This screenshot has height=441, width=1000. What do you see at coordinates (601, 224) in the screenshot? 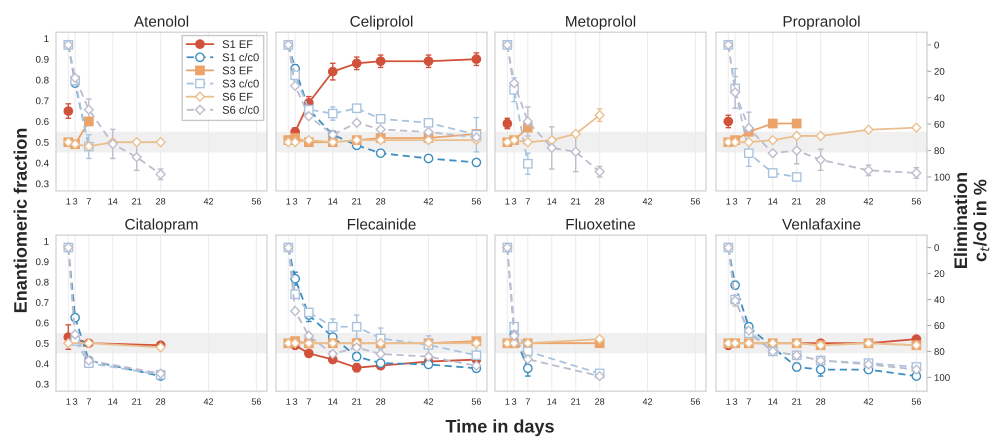
I see `chart-title: Fluoxetine` at bounding box center [601, 224].